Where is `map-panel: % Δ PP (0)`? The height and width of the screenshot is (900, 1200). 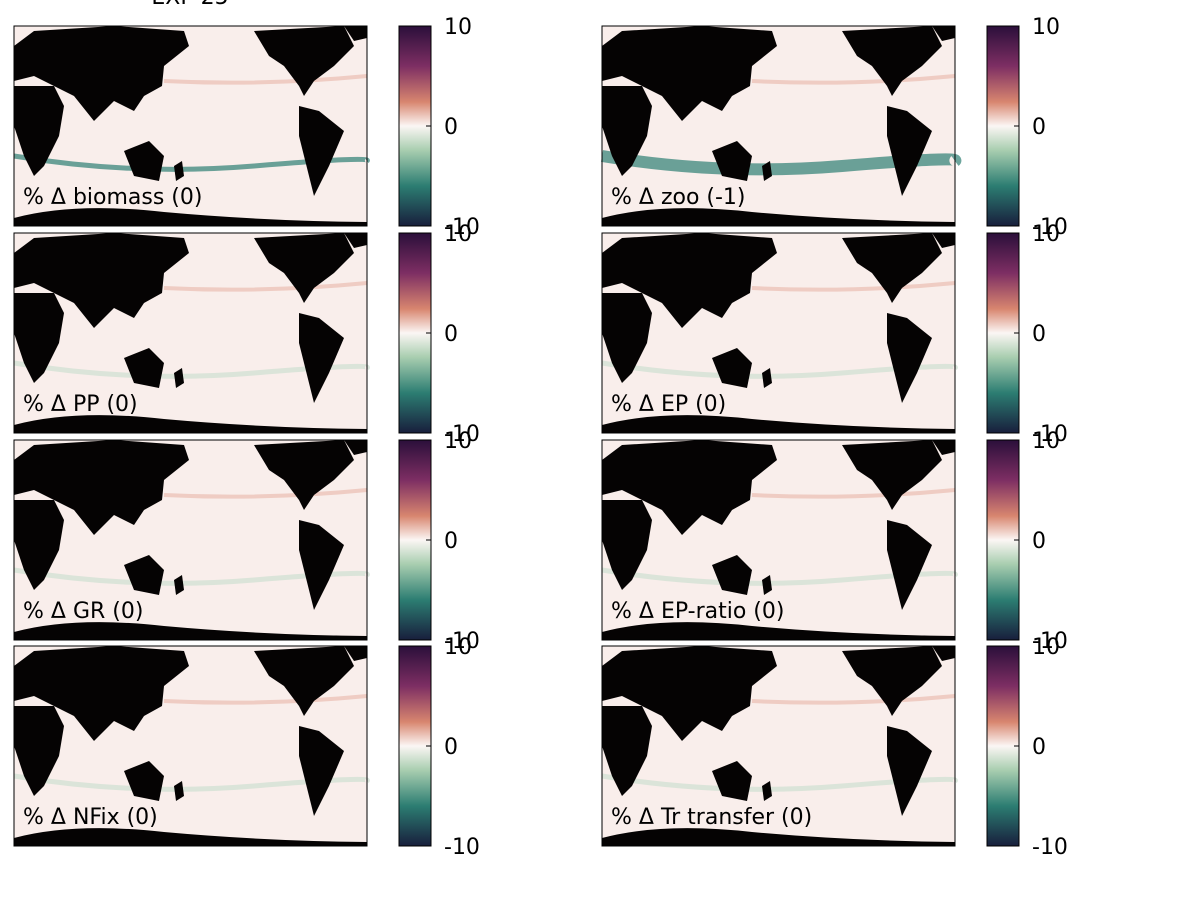
map-panel: % Δ PP (0) is located at coordinates (191, 333).